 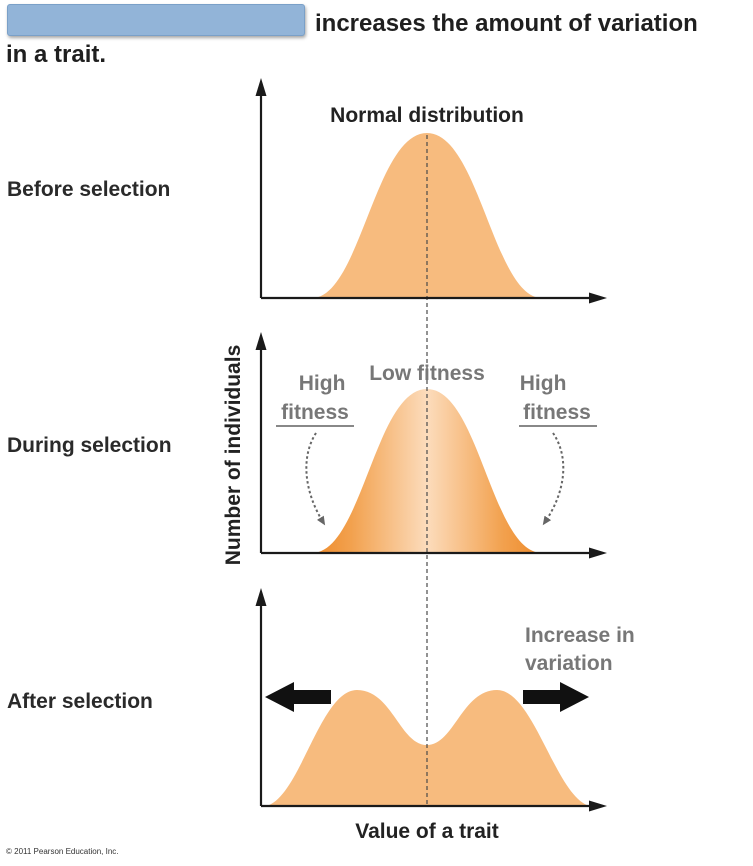 I want to click on x-axis-label: Value of a trait, so click(x=427, y=831).